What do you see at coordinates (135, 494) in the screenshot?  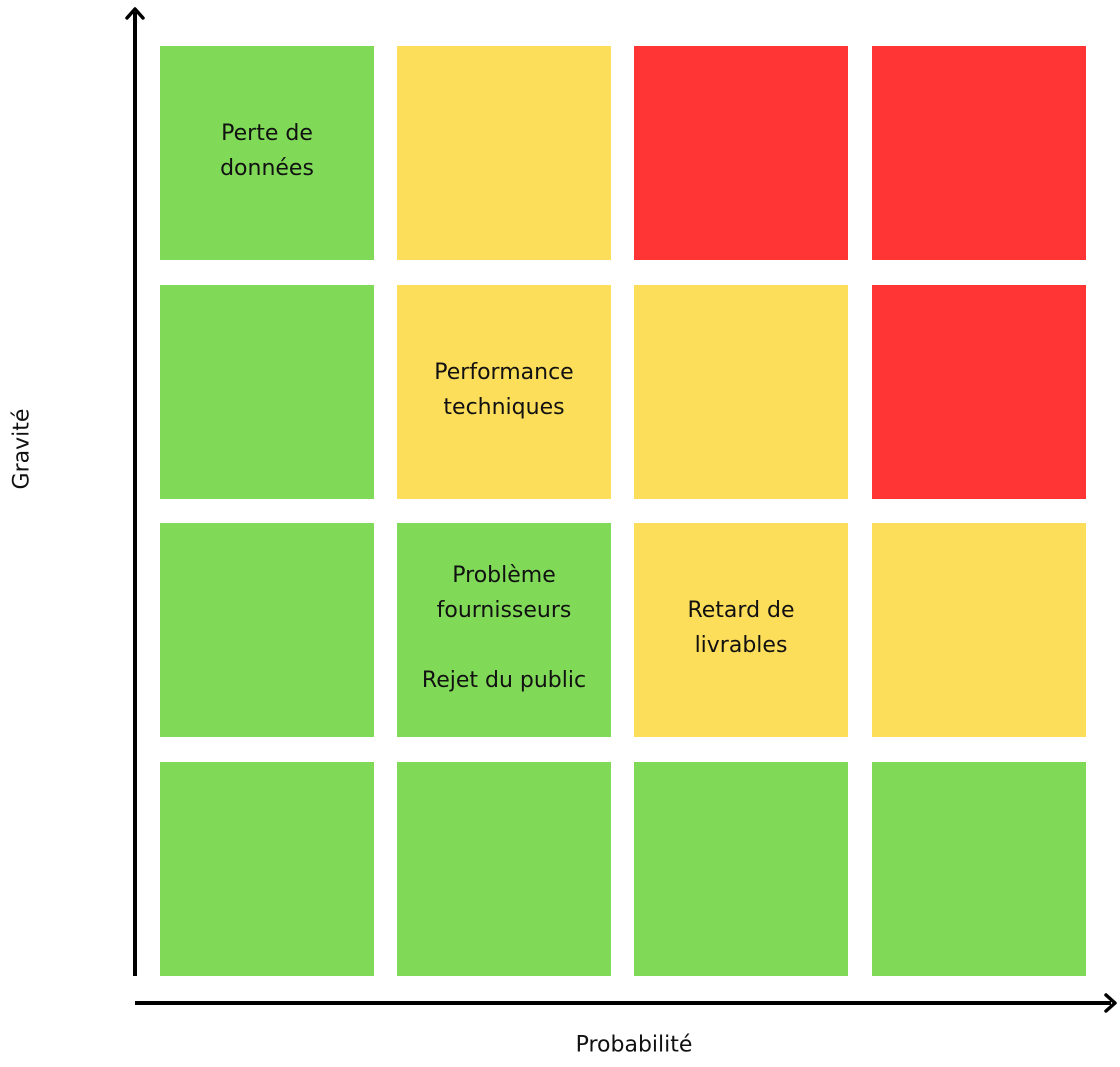 I see `y-axis-line` at bounding box center [135, 494].